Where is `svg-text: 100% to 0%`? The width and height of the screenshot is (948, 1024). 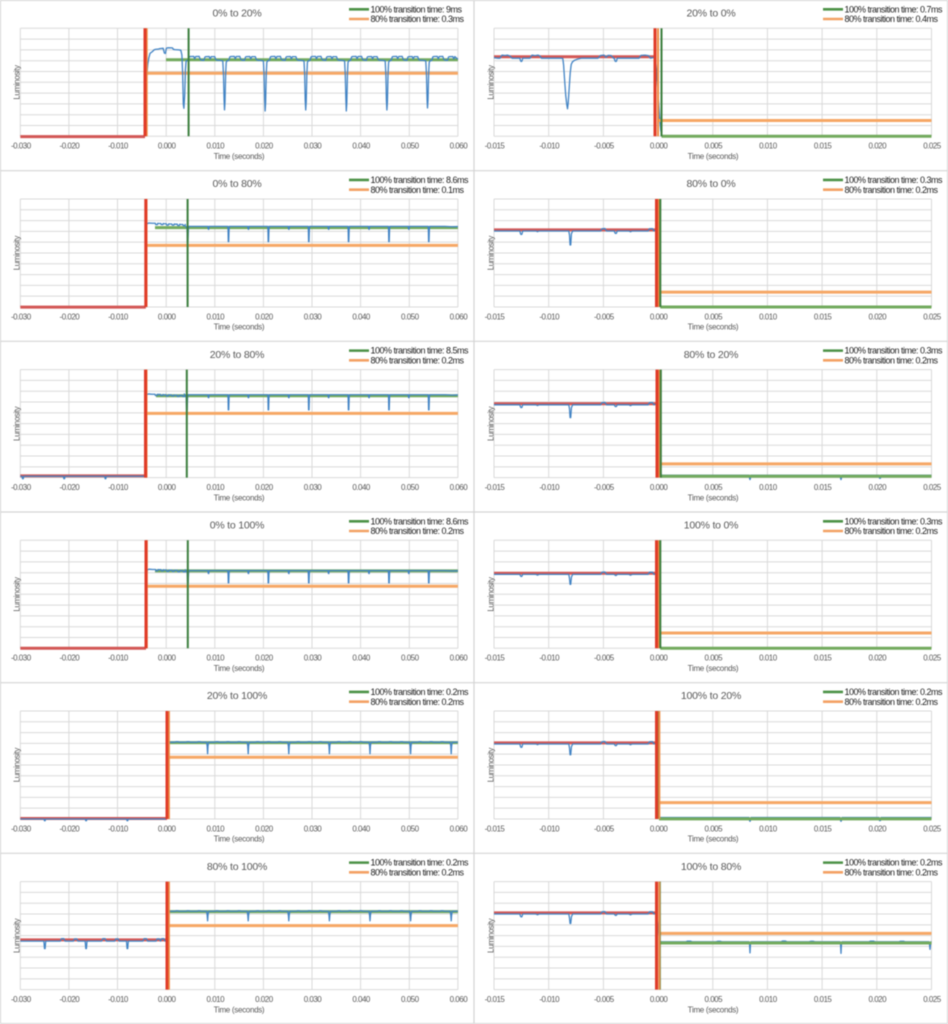 svg-text: 100% to 0% is located at coordinates (711, 526).